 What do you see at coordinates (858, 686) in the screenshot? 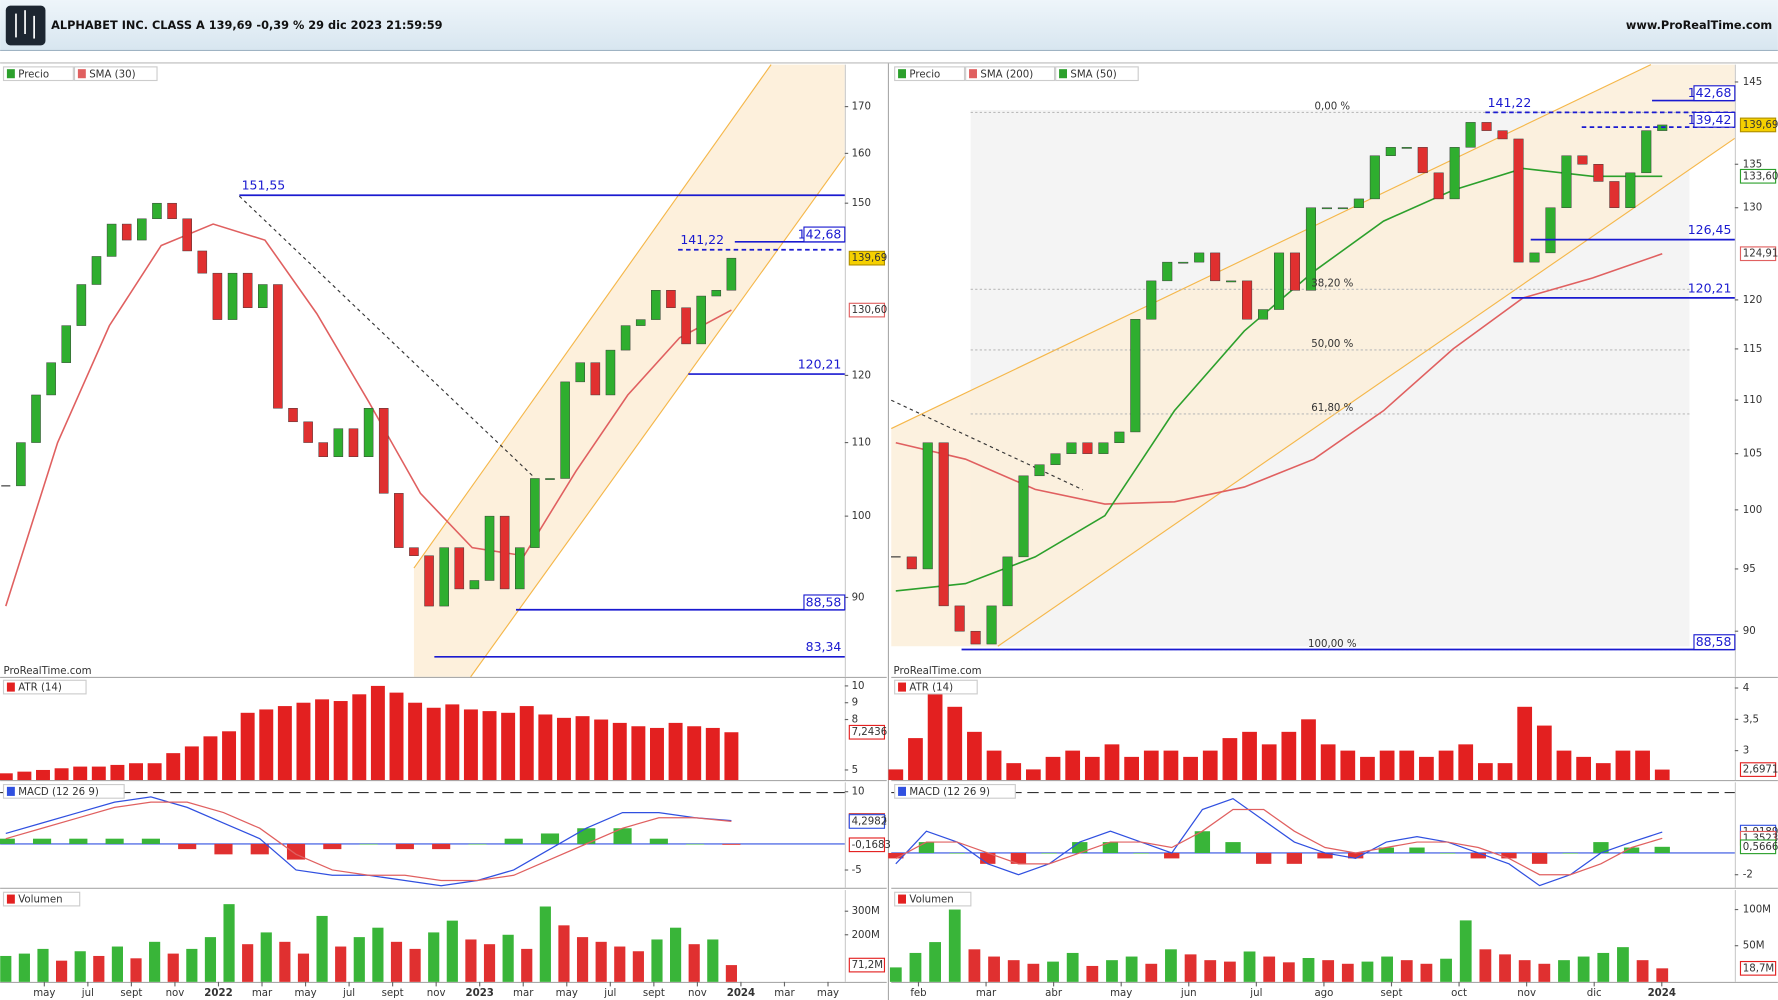
I see `y-tick-label: 10` at bounding box center [858, 686].